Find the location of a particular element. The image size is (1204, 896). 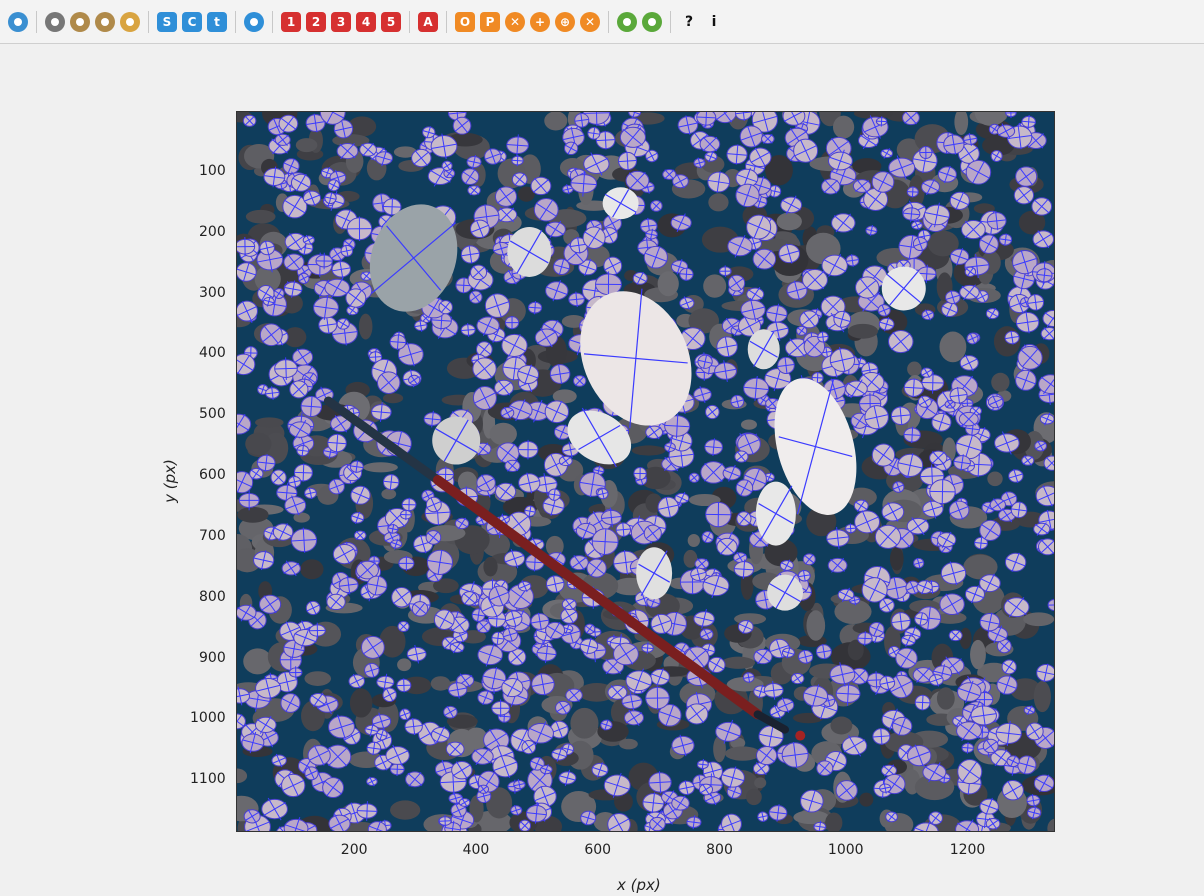

question-icon: ? is located at coordinates (689, 21).